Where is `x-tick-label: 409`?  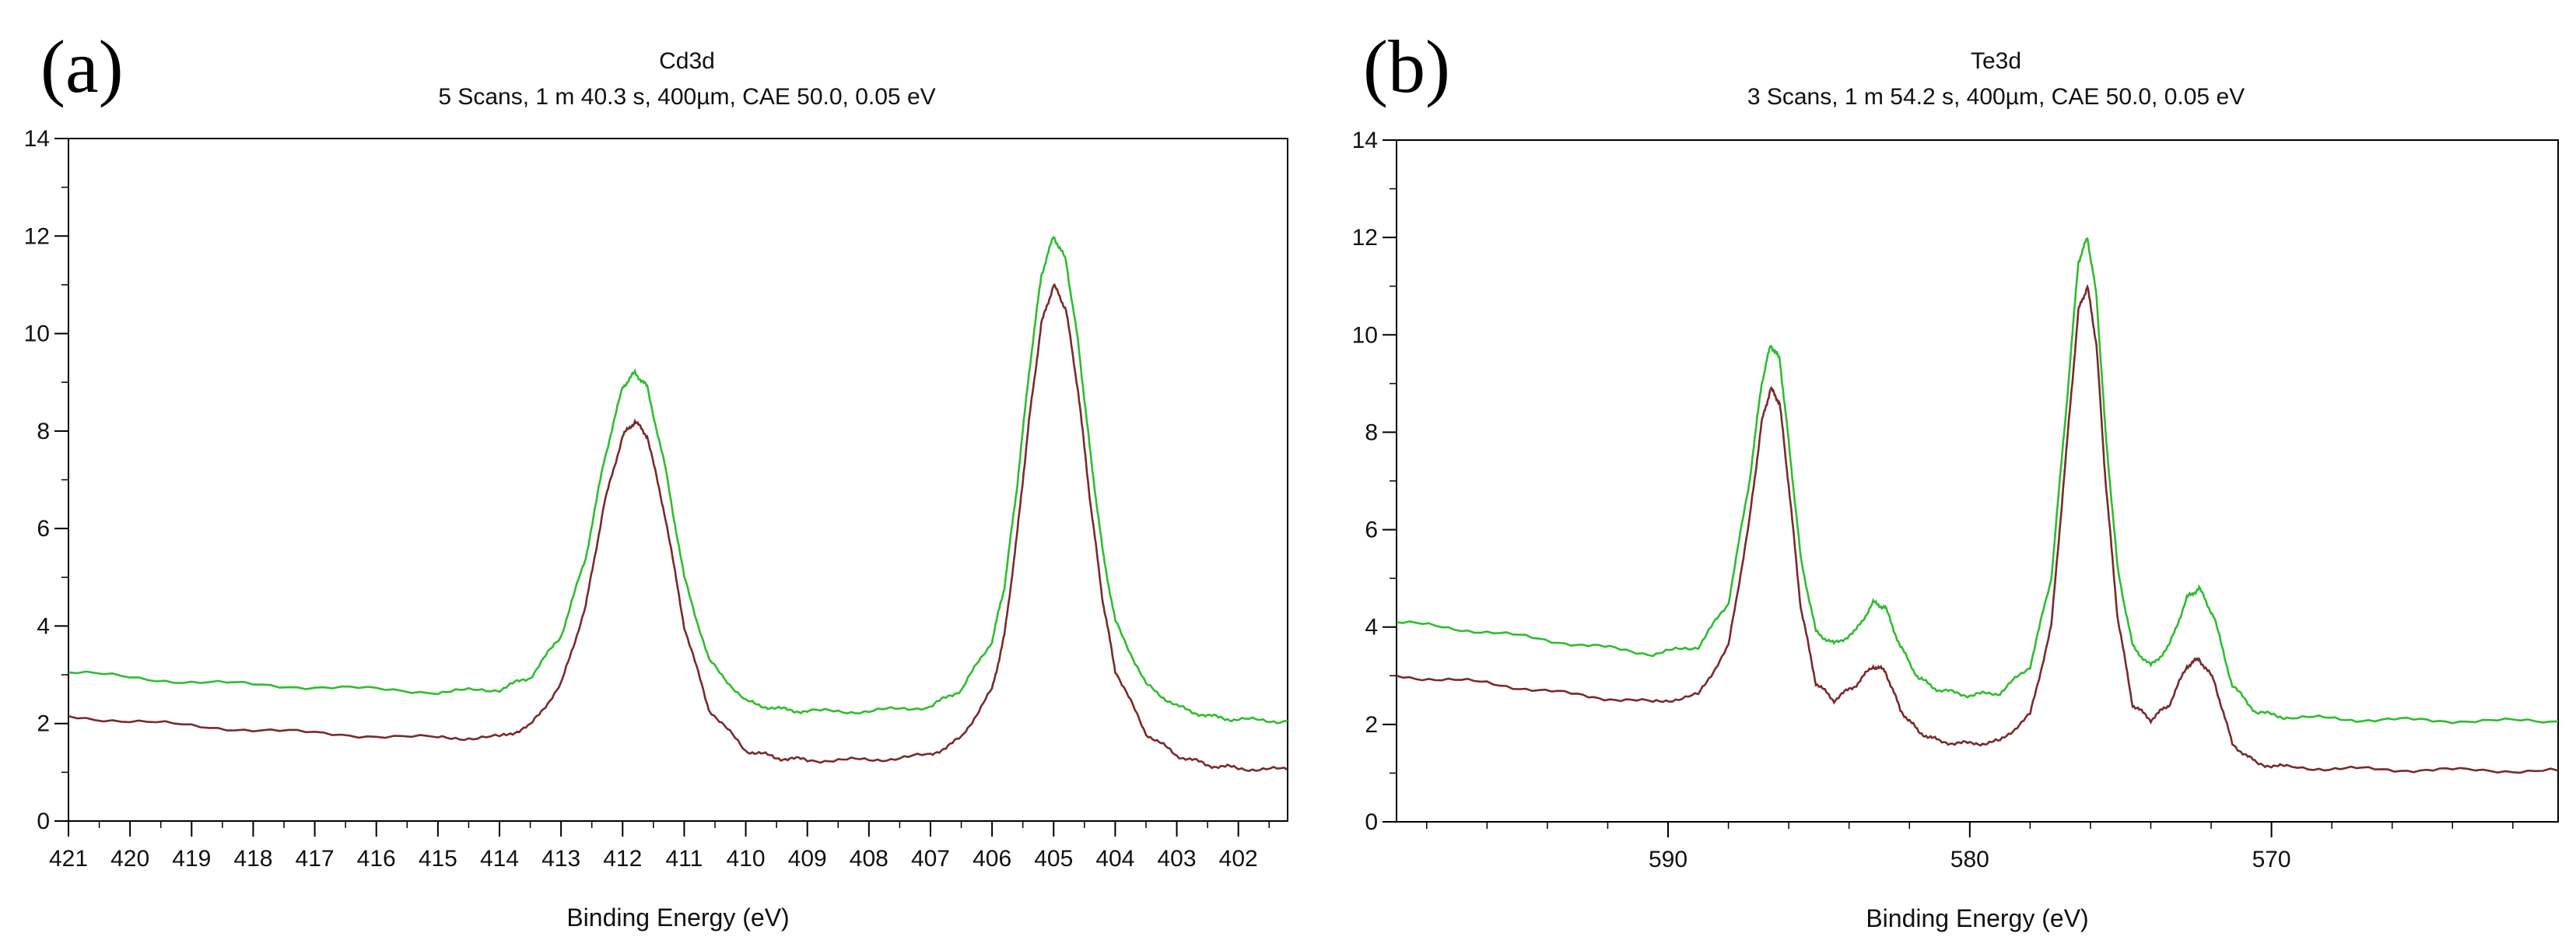
x-tick-label: 409 is located at coordinates (807, 859).